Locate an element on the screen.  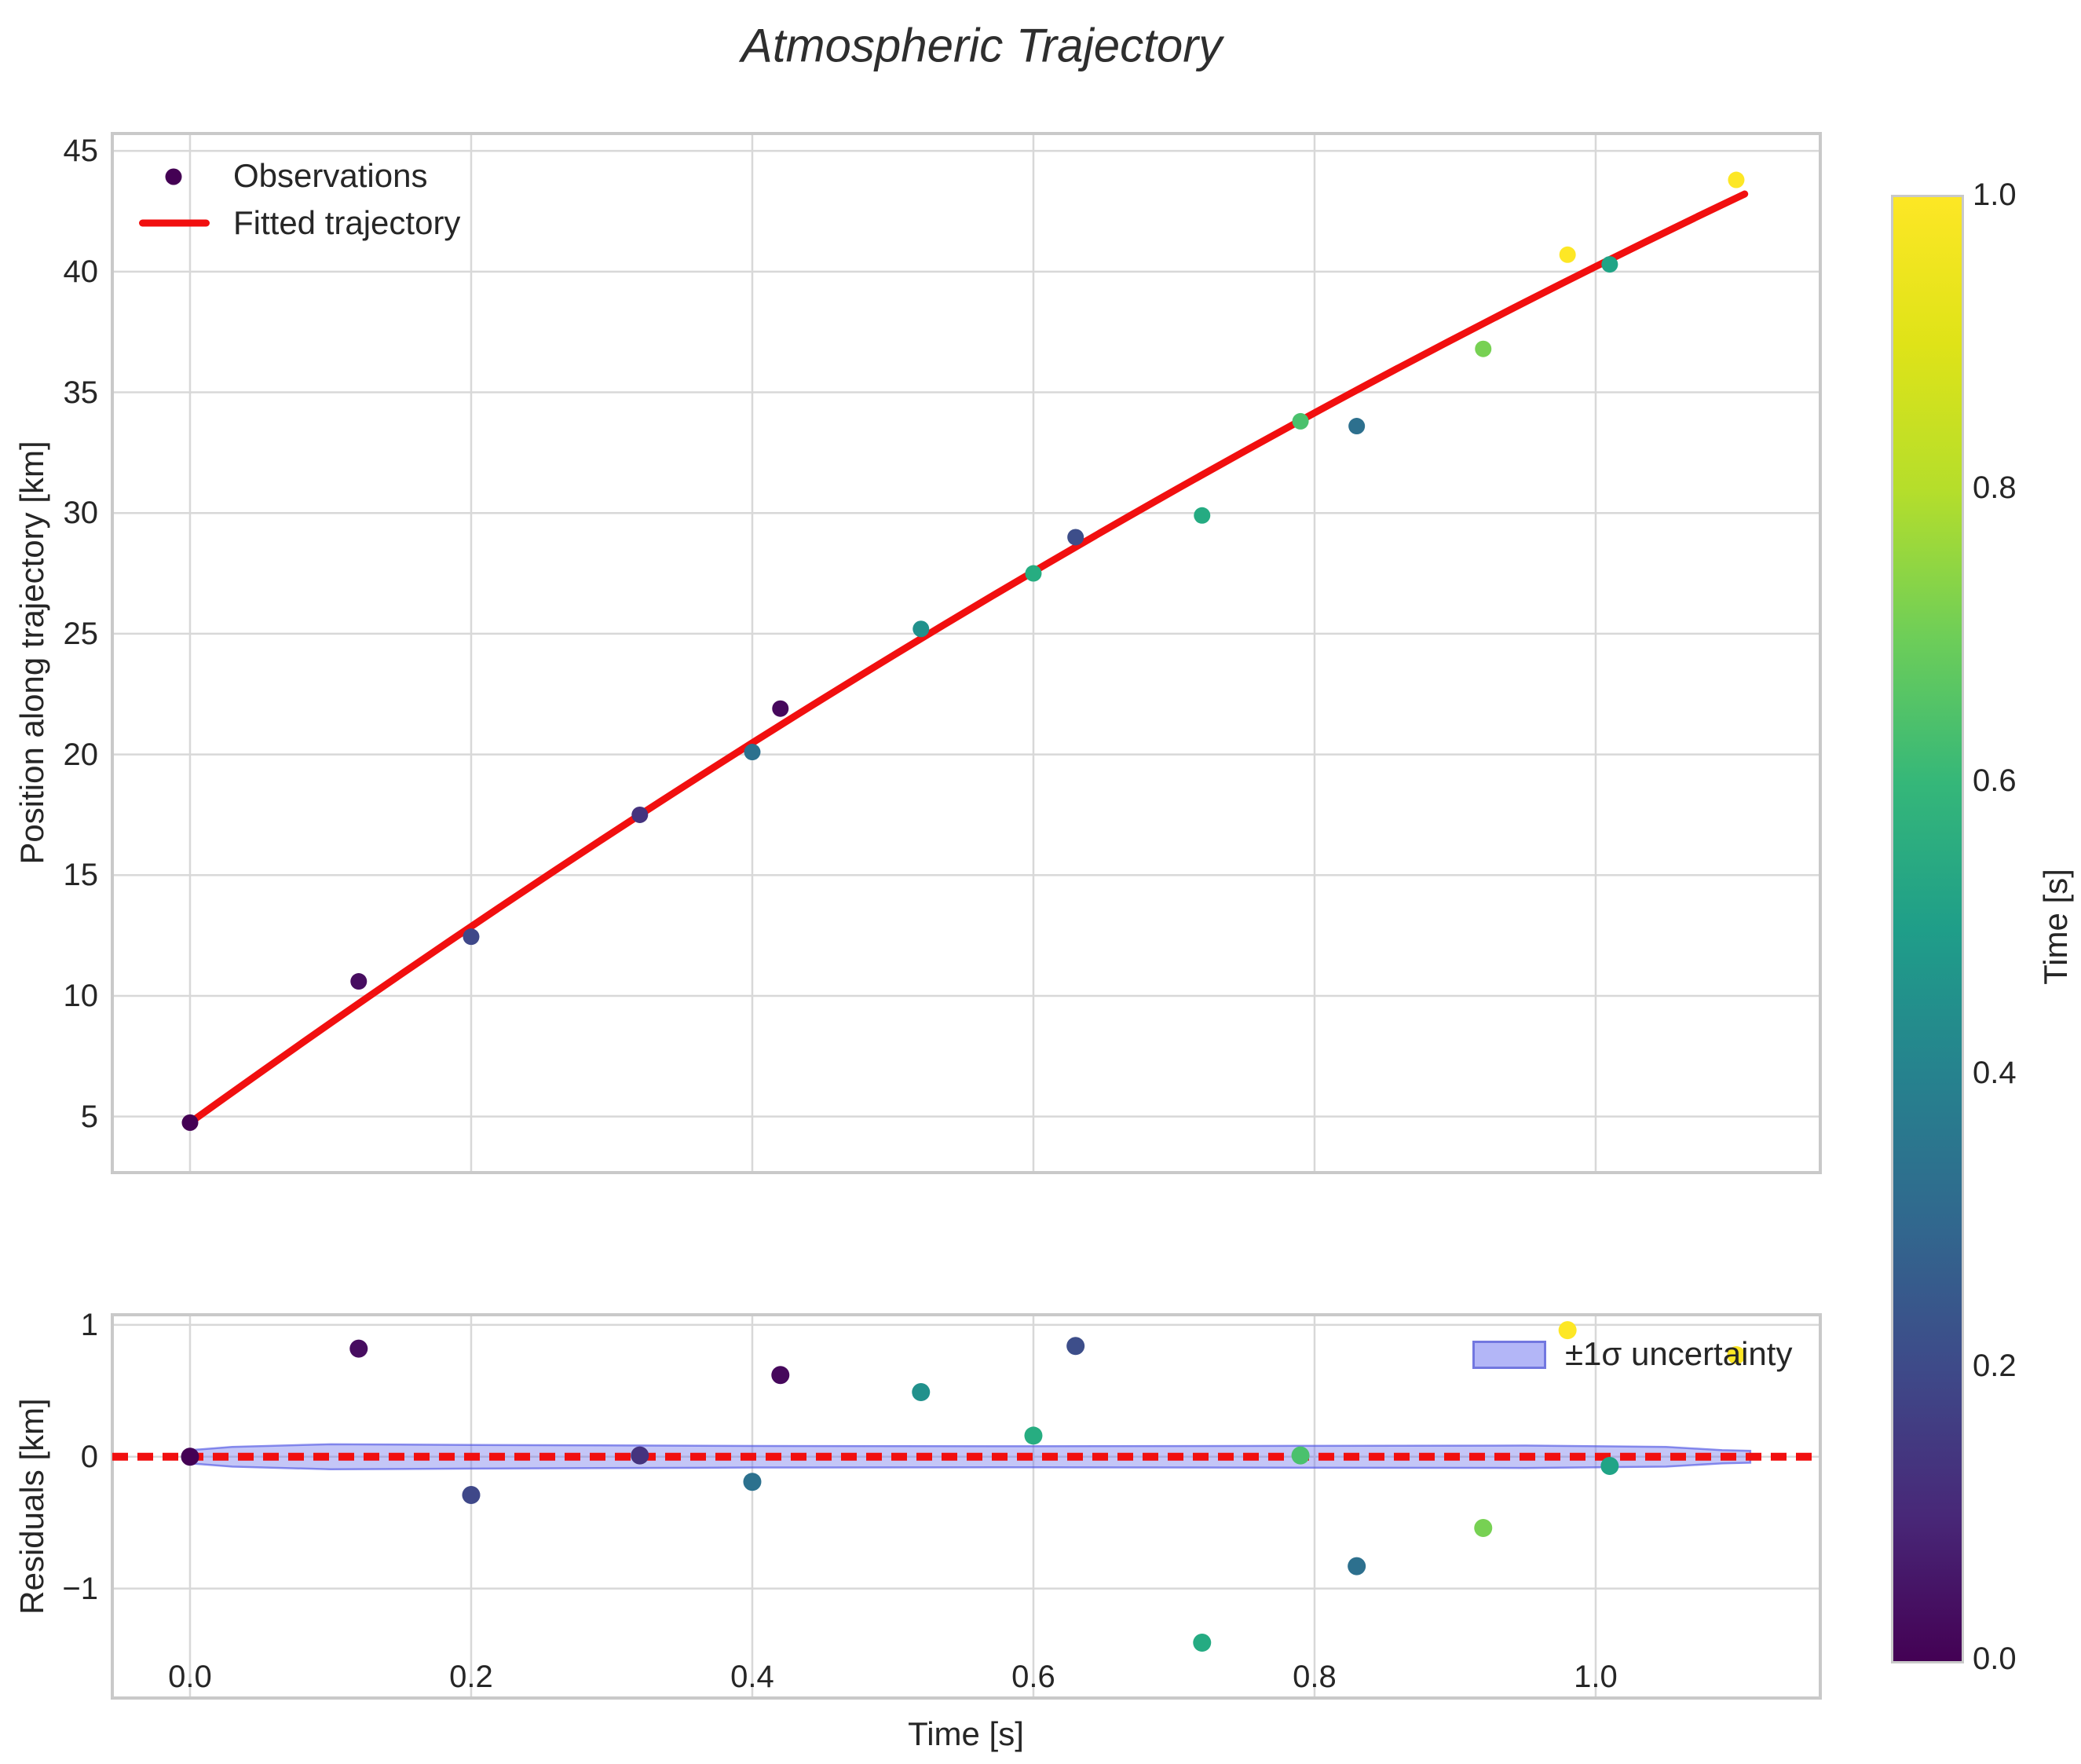
colorbar-label: Time [s] is located at coordinates (2055, 927).